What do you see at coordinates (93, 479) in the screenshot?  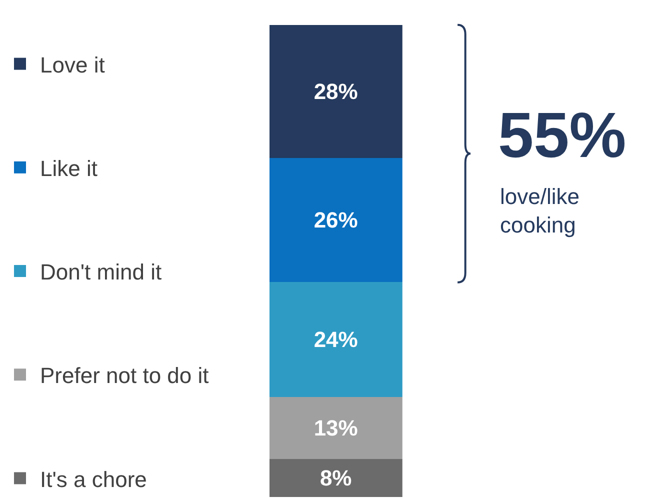 I see `legend-label: It's a chore` at bounding box center [93, 479].